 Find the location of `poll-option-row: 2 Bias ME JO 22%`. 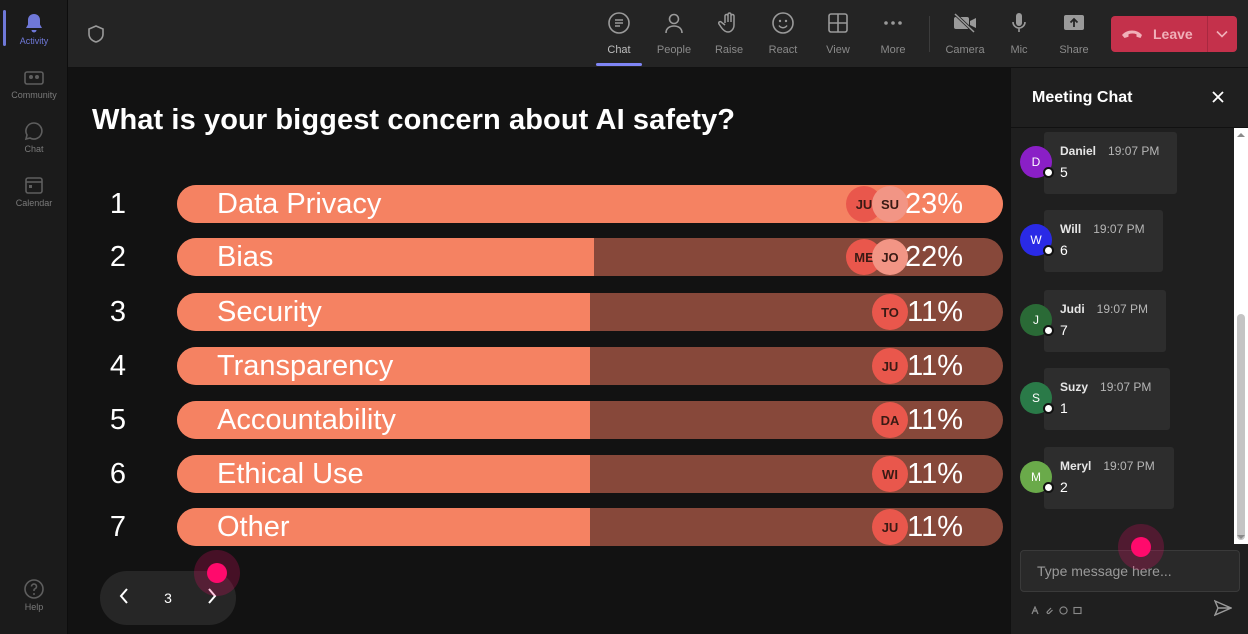

poll-option-row: 2 Bias ME JO 22% is located at coordinates (539, 257).